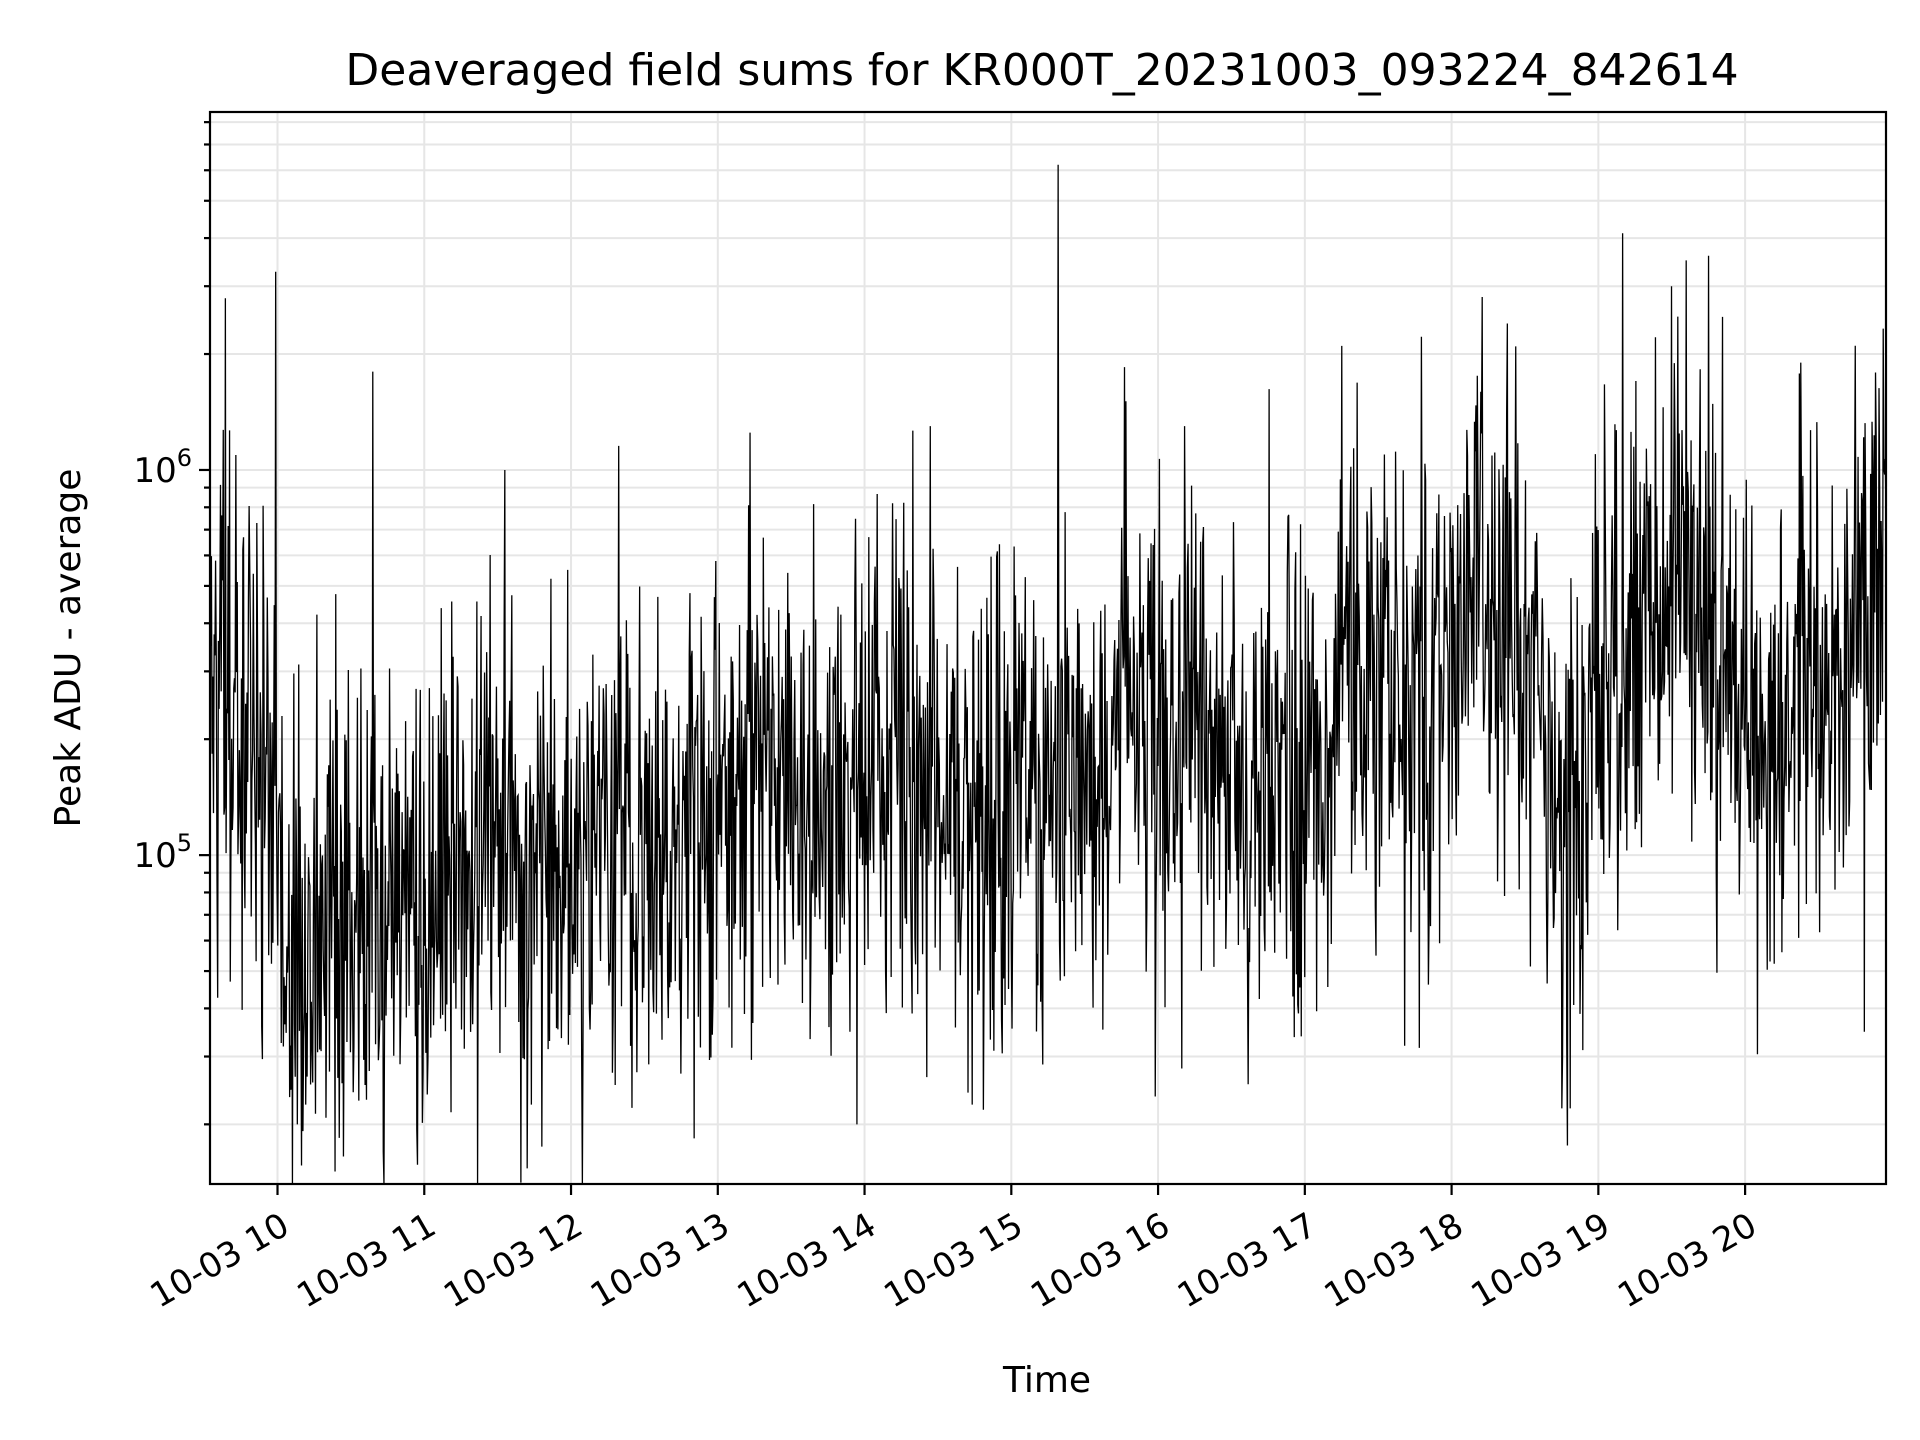  I want to click on x-tick-label: 10-03 11, so click(366, 1260).